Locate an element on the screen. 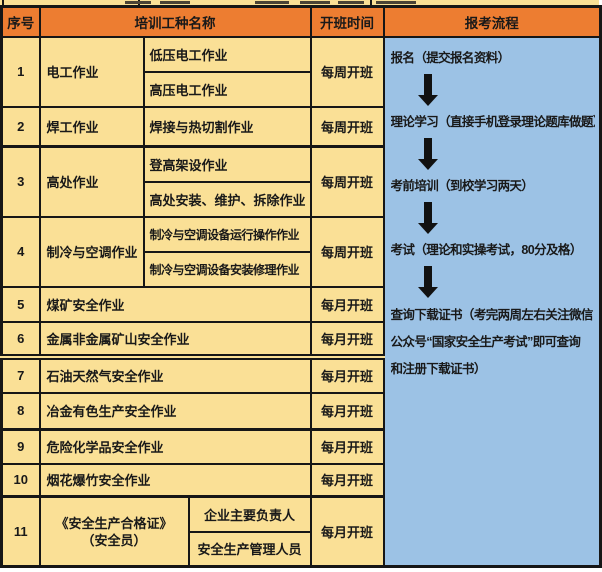 The width and height of the screenshot is (602, 572). row-number: 11 is located at coordinates (20, 531).